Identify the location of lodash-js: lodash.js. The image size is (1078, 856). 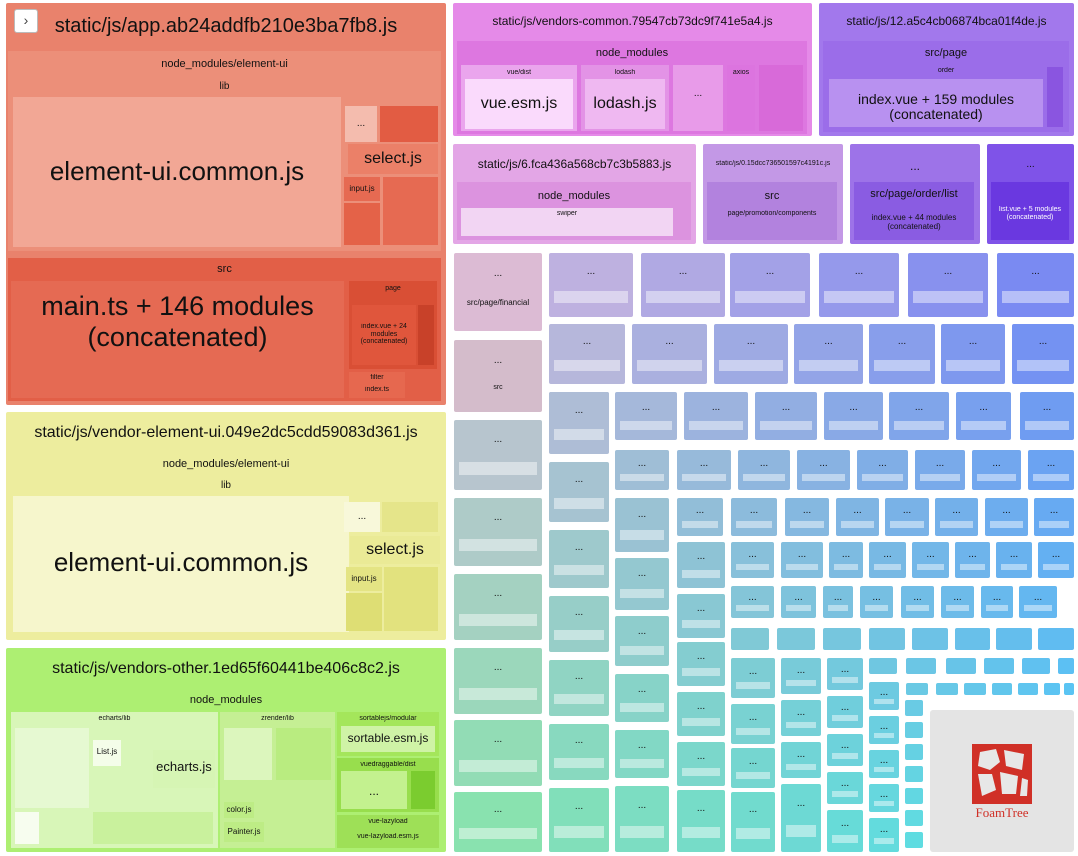
(625, 104).